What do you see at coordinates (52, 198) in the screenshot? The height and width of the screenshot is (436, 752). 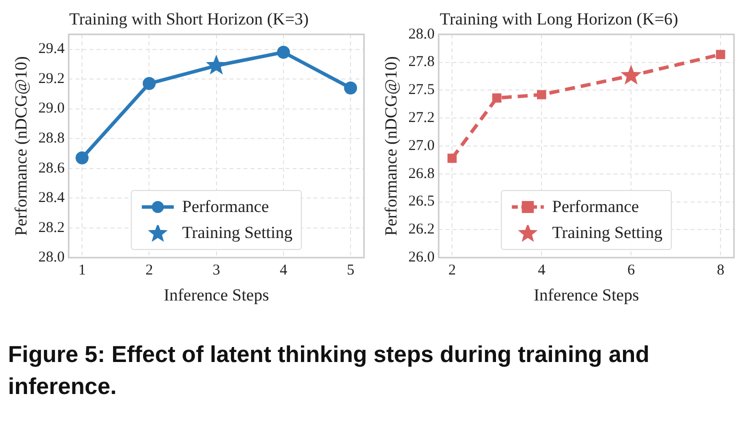 I see `y-tick-label: 28.4` at bounding box center [52, 198].